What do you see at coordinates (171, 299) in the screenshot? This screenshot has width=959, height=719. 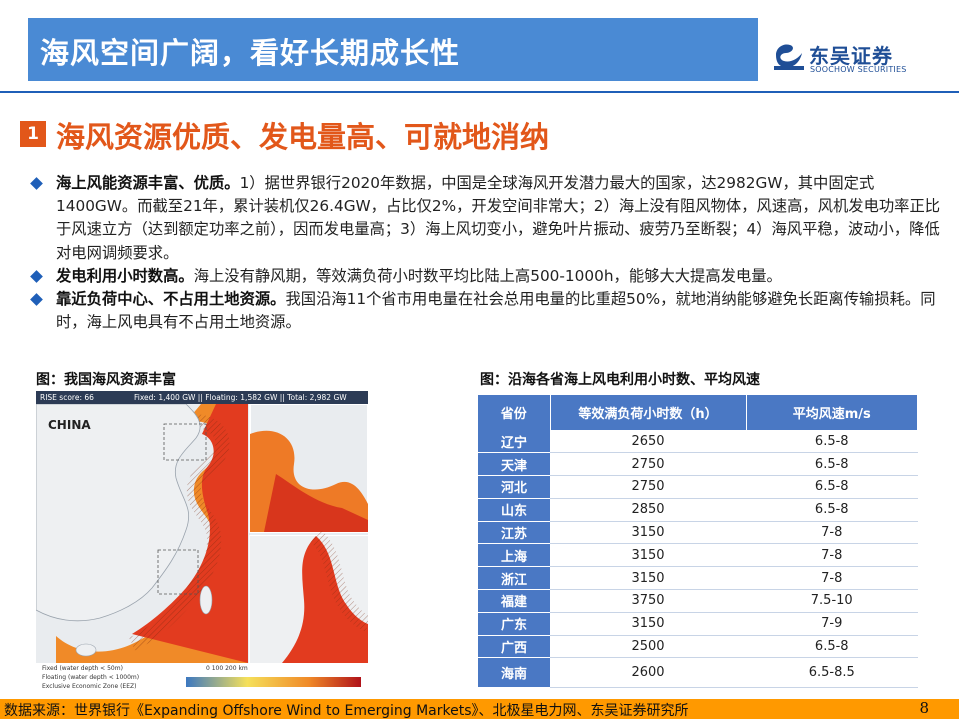 I see `bullet-heading: 靠近负荷中心、不占用土地资源。` at bounding box center [171, 299].